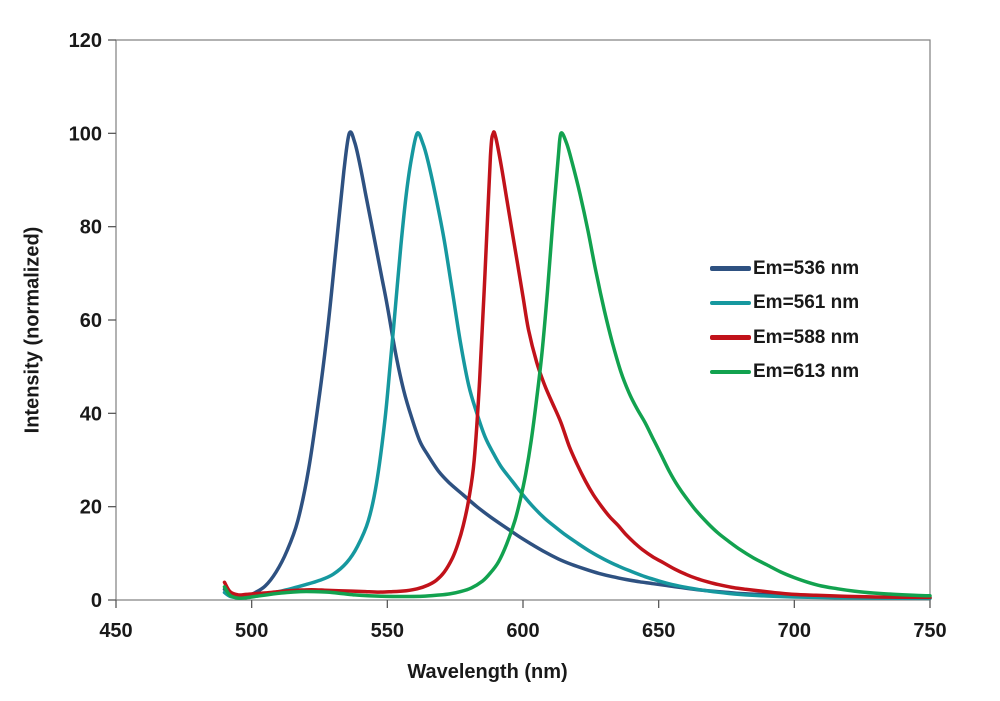 This screenshot has height=701, width=1000. I want to click on y-tick-label: 80, so click(91, 228).